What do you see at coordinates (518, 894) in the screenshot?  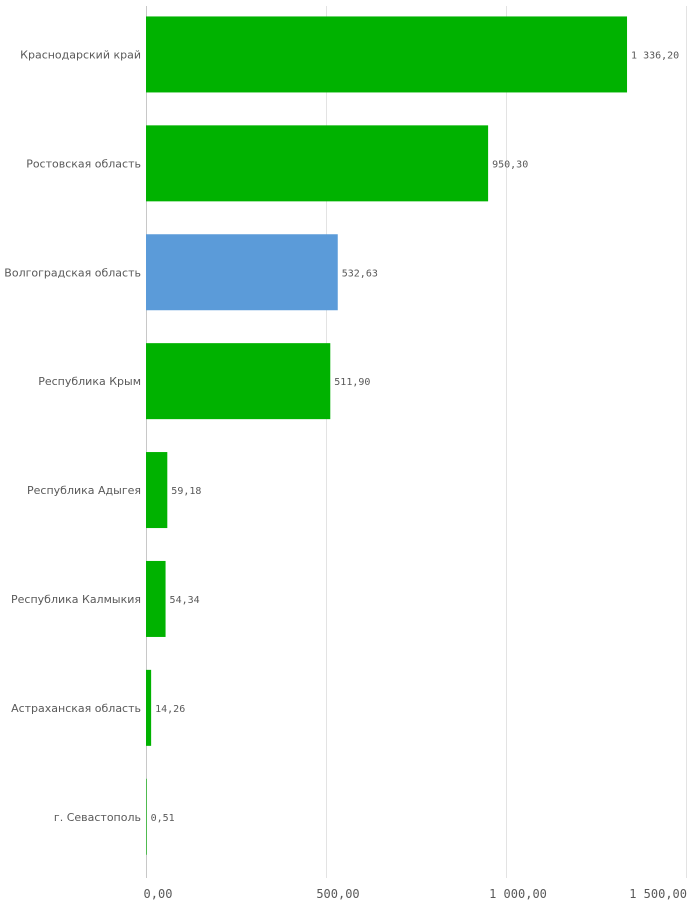 I see `x-tick-label: 1 000,00` at bounding box center [518, 894].